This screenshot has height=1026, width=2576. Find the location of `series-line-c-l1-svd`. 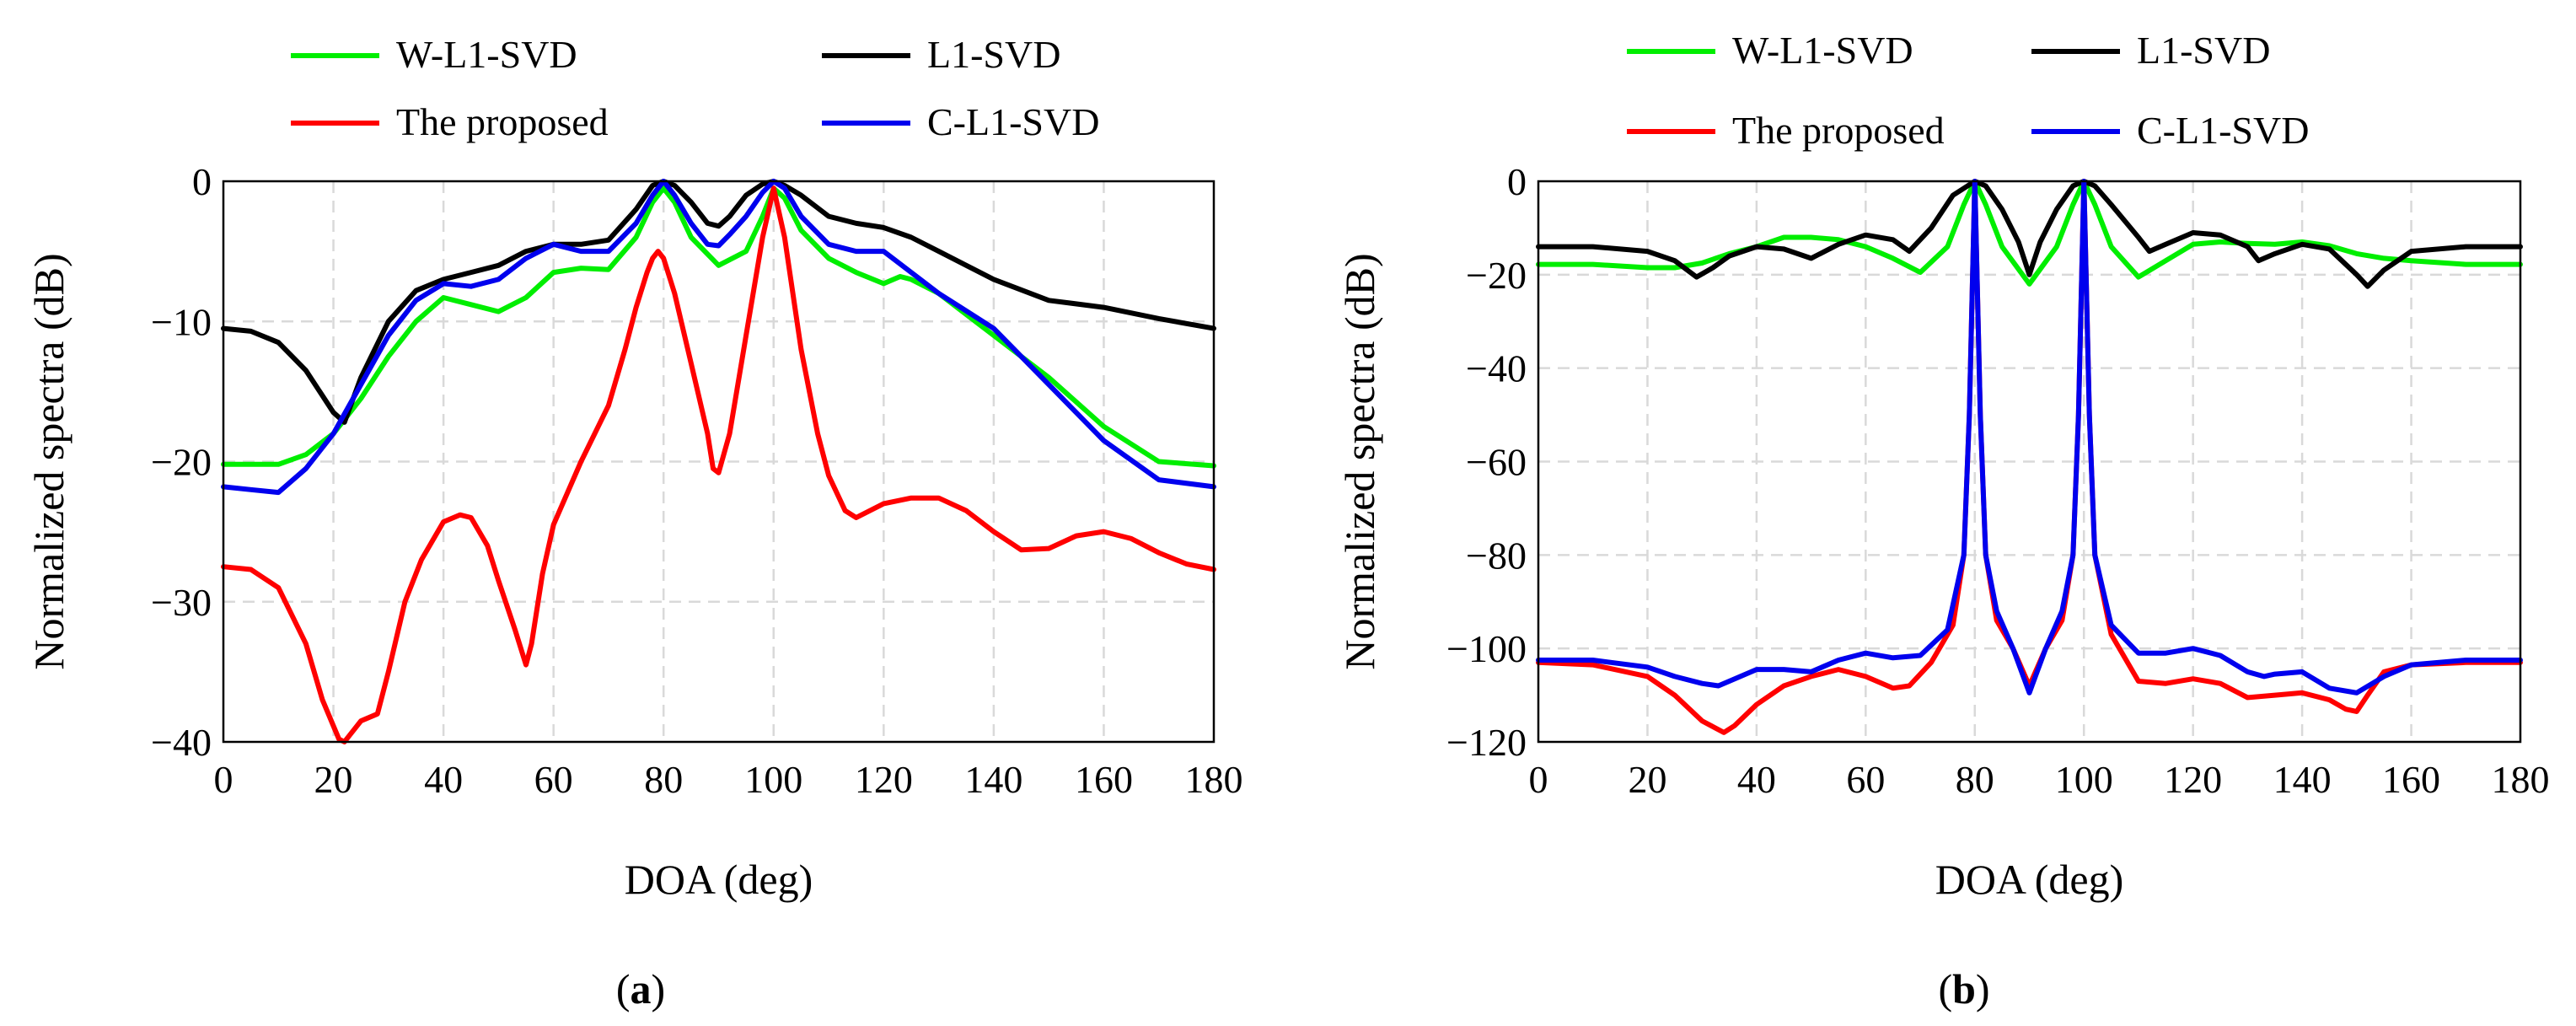

series-line-c-l1-svd is located at coordinates (718, 337).